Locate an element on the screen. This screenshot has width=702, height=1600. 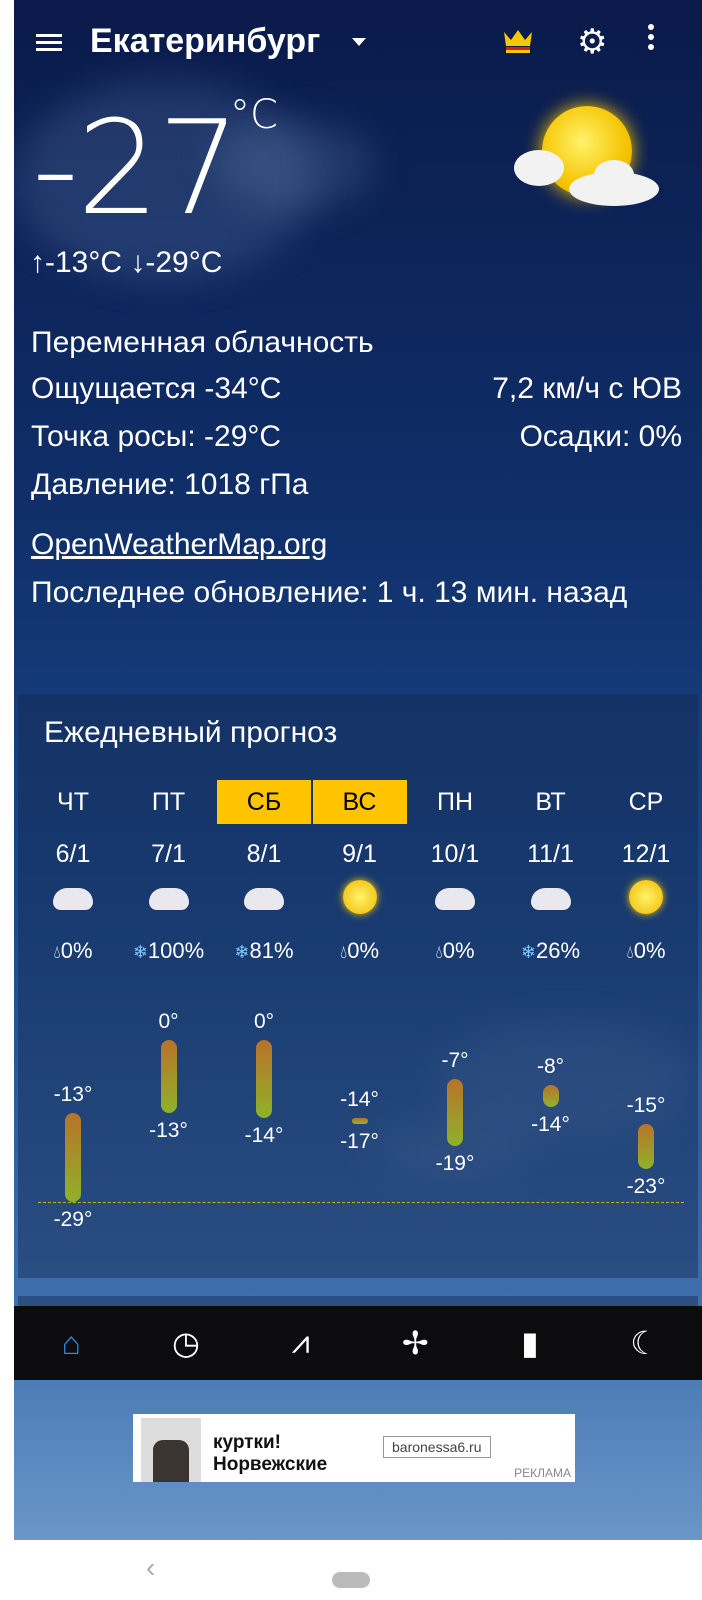
precipitation: ❄81% is located at coordinates (264, 951).